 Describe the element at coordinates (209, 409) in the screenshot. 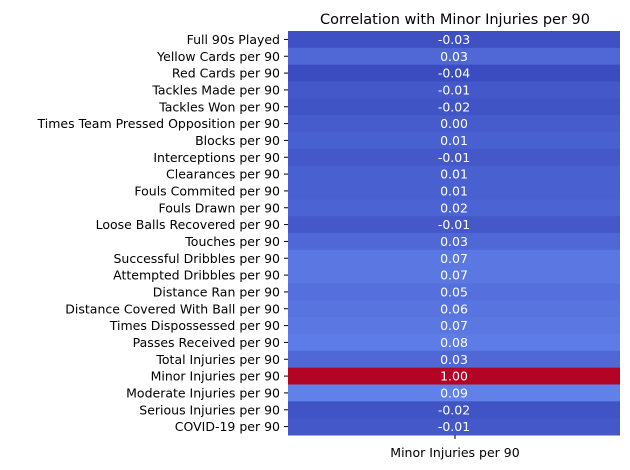

I see `row-label: Serious Injuries per 90` at that location.